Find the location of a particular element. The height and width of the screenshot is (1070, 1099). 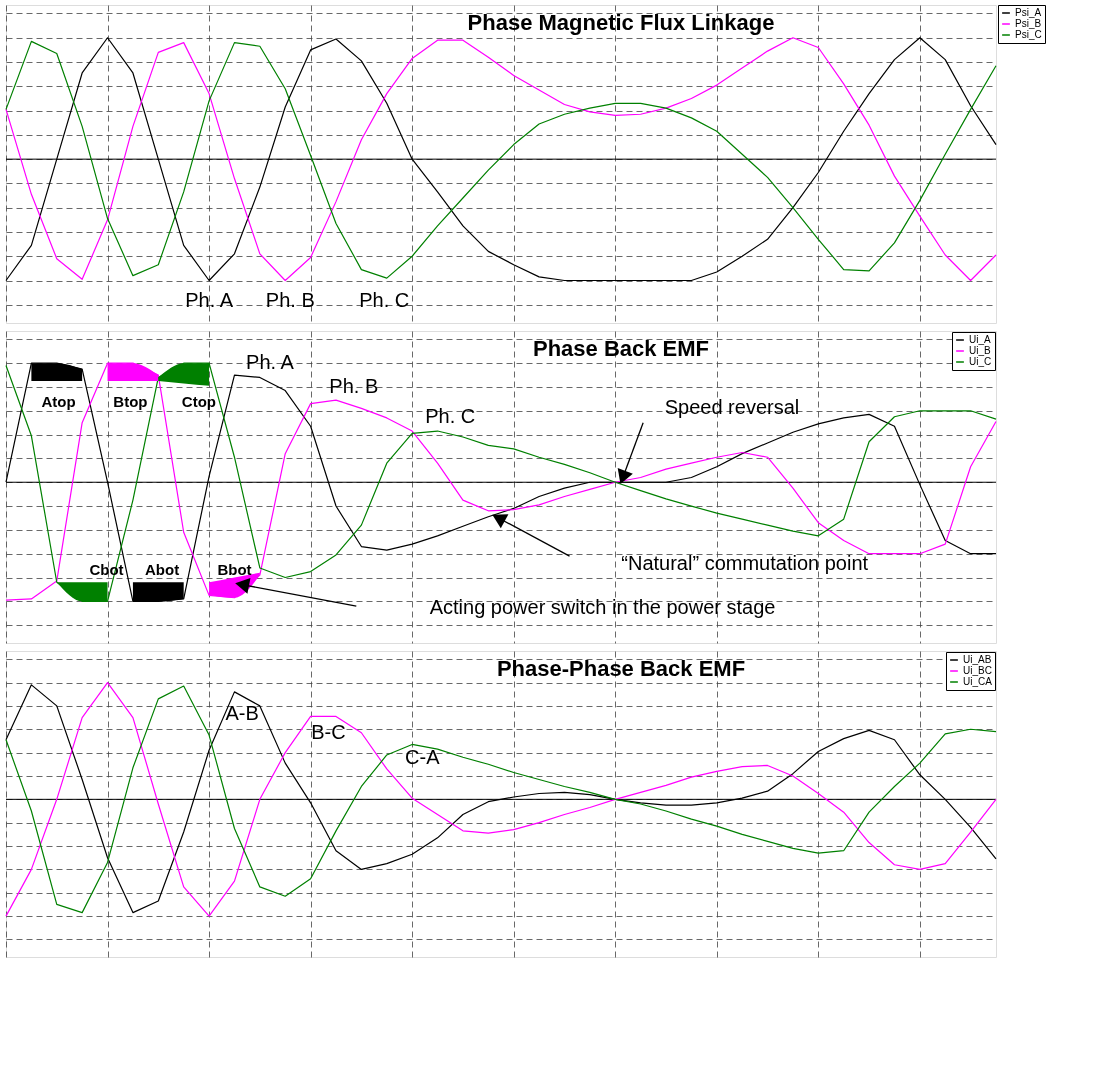

annotation: Ph. A is located at coordinates (270, 362).